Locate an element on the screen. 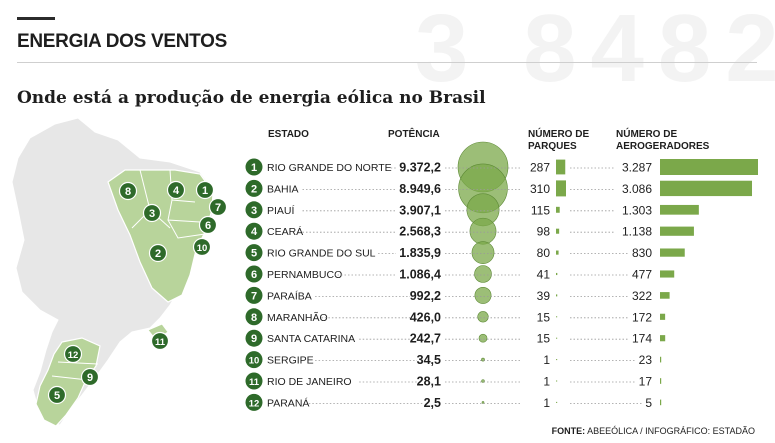  parques-value: 115 is located at coordinates (540, 210).